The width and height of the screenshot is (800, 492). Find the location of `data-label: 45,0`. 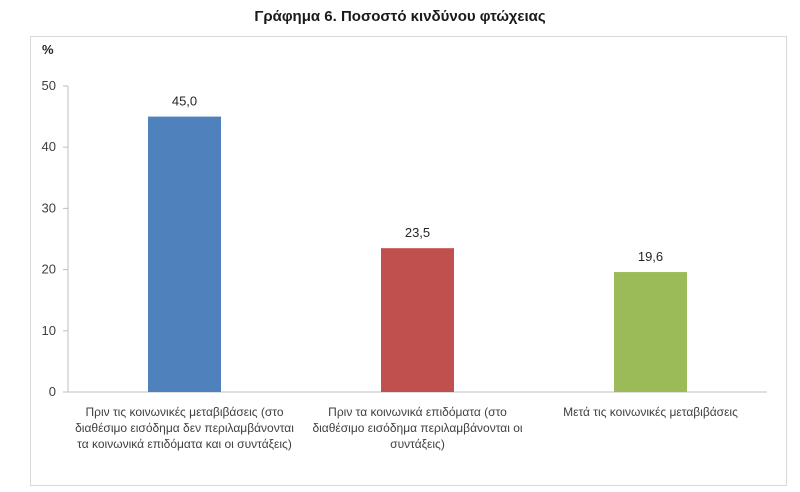

data-label: 45,0 is located at coordinates (184, 101).